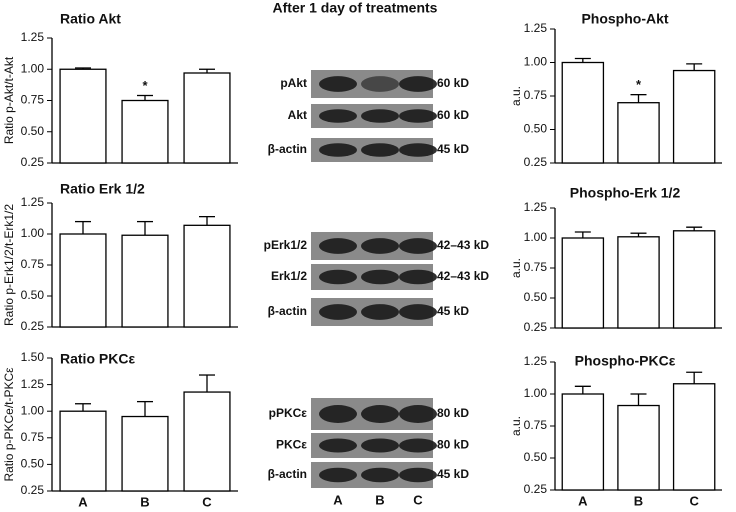 This screenshot has height=512, width=736. What do you see at coordinates (418, 499) in the screenshot?
I see `lane-label: C` at bounding box center [418, 499].